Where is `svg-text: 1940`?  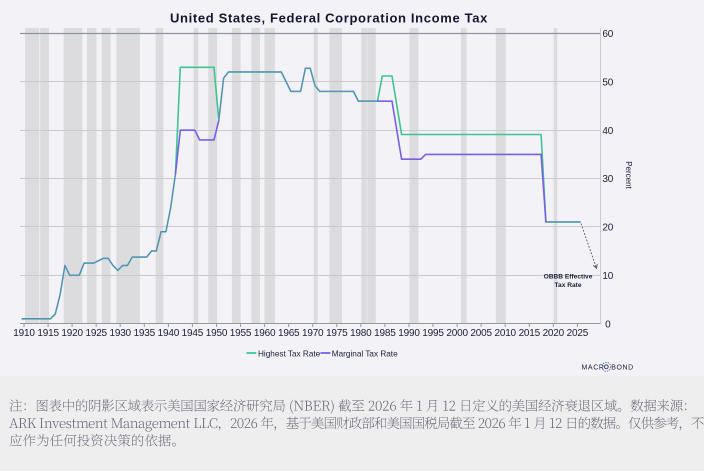 svg-text: 1940 is located at coordinates (169, 333).